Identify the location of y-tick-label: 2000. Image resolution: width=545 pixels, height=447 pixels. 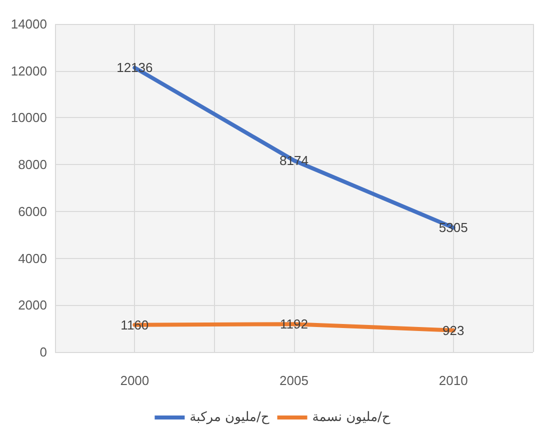
(32, 305).